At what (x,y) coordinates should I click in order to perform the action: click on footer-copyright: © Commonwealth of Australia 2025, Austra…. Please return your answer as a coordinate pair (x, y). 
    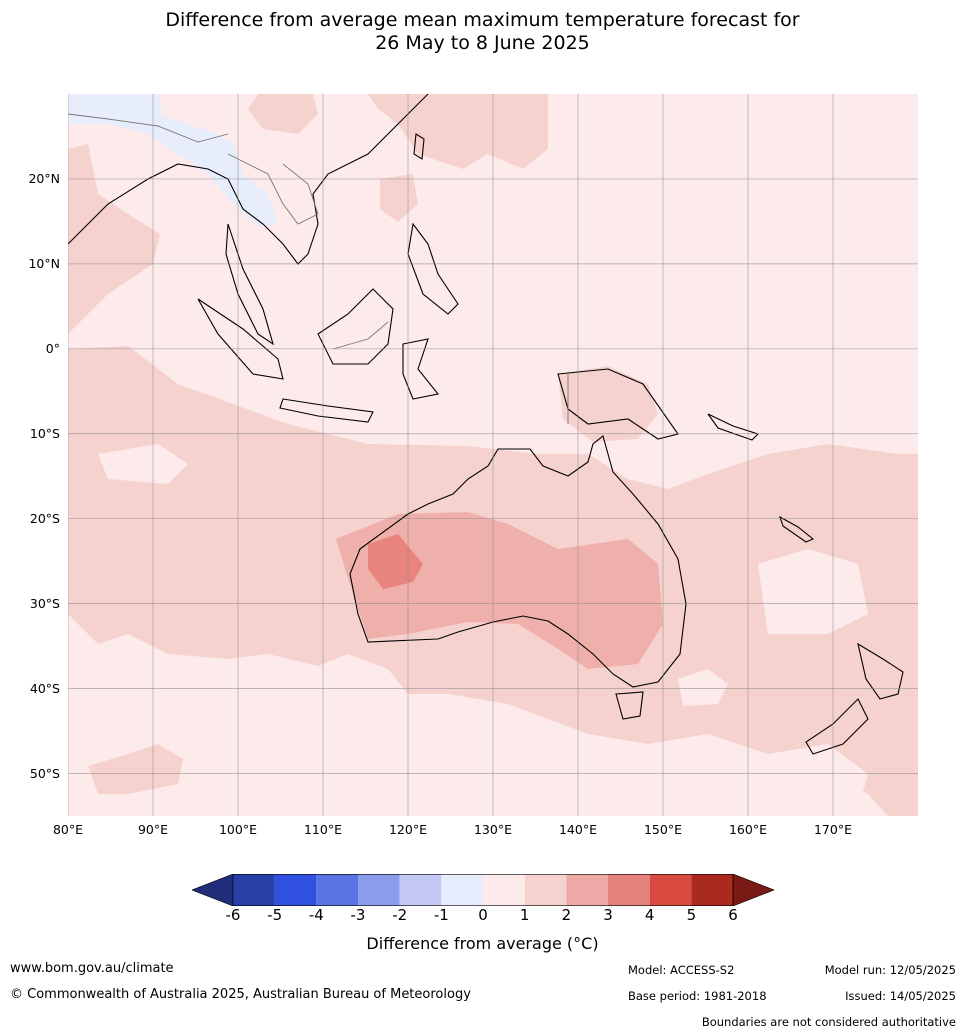
    Looking at the image, I should click on (240, 994).